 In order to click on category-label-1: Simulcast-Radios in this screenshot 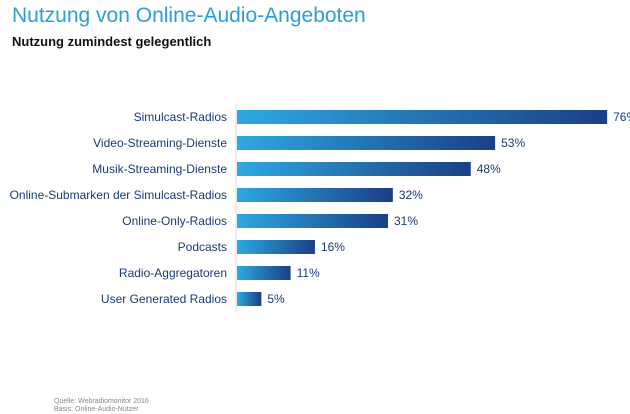, I will do `click(180, 117)`.